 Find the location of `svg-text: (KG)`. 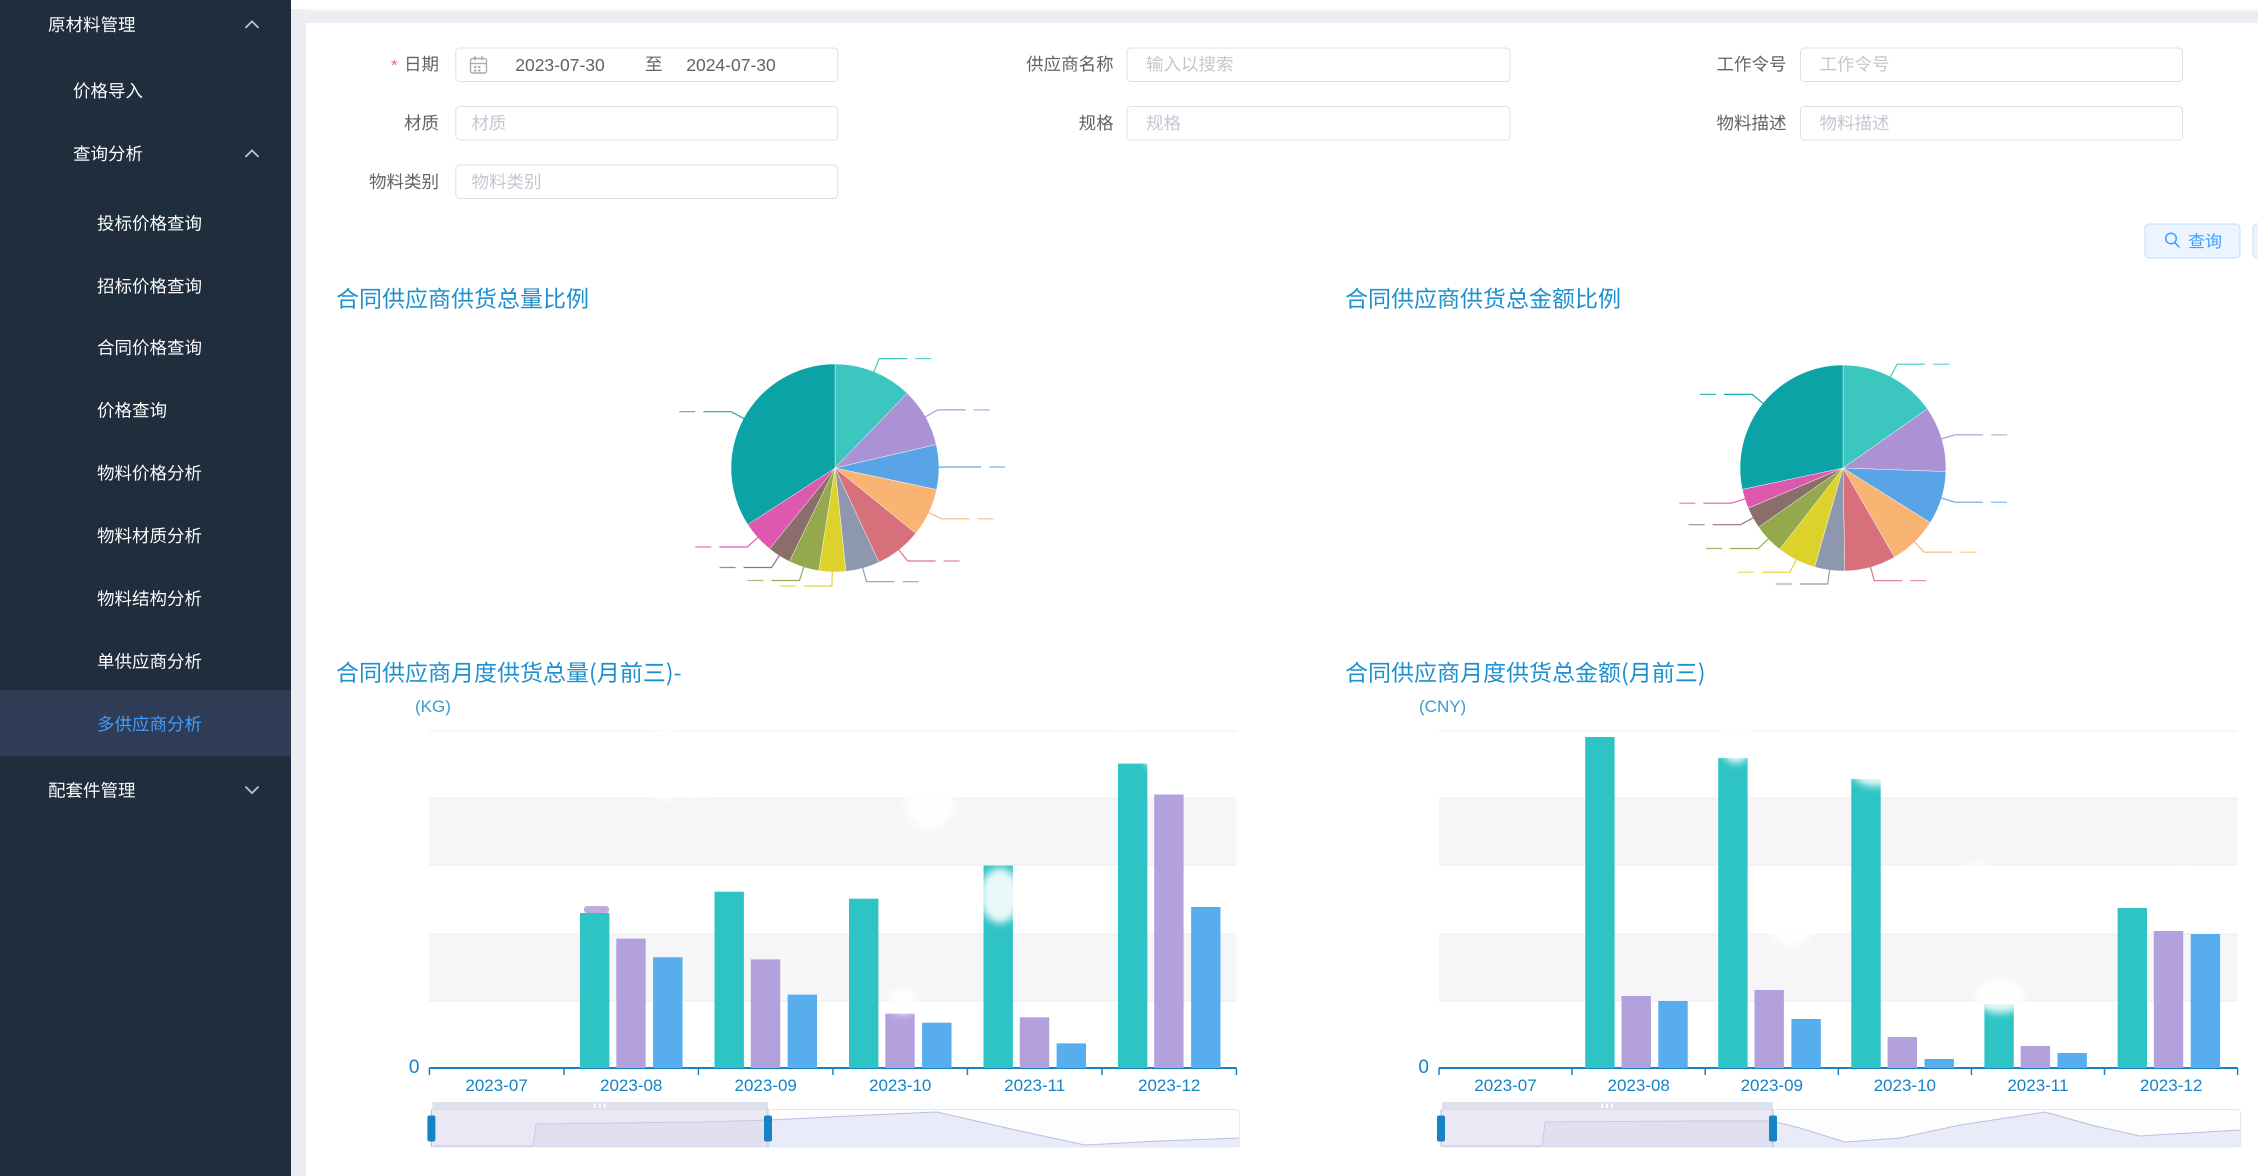

svg-text: (KG) is located at coordinates (433, 706).